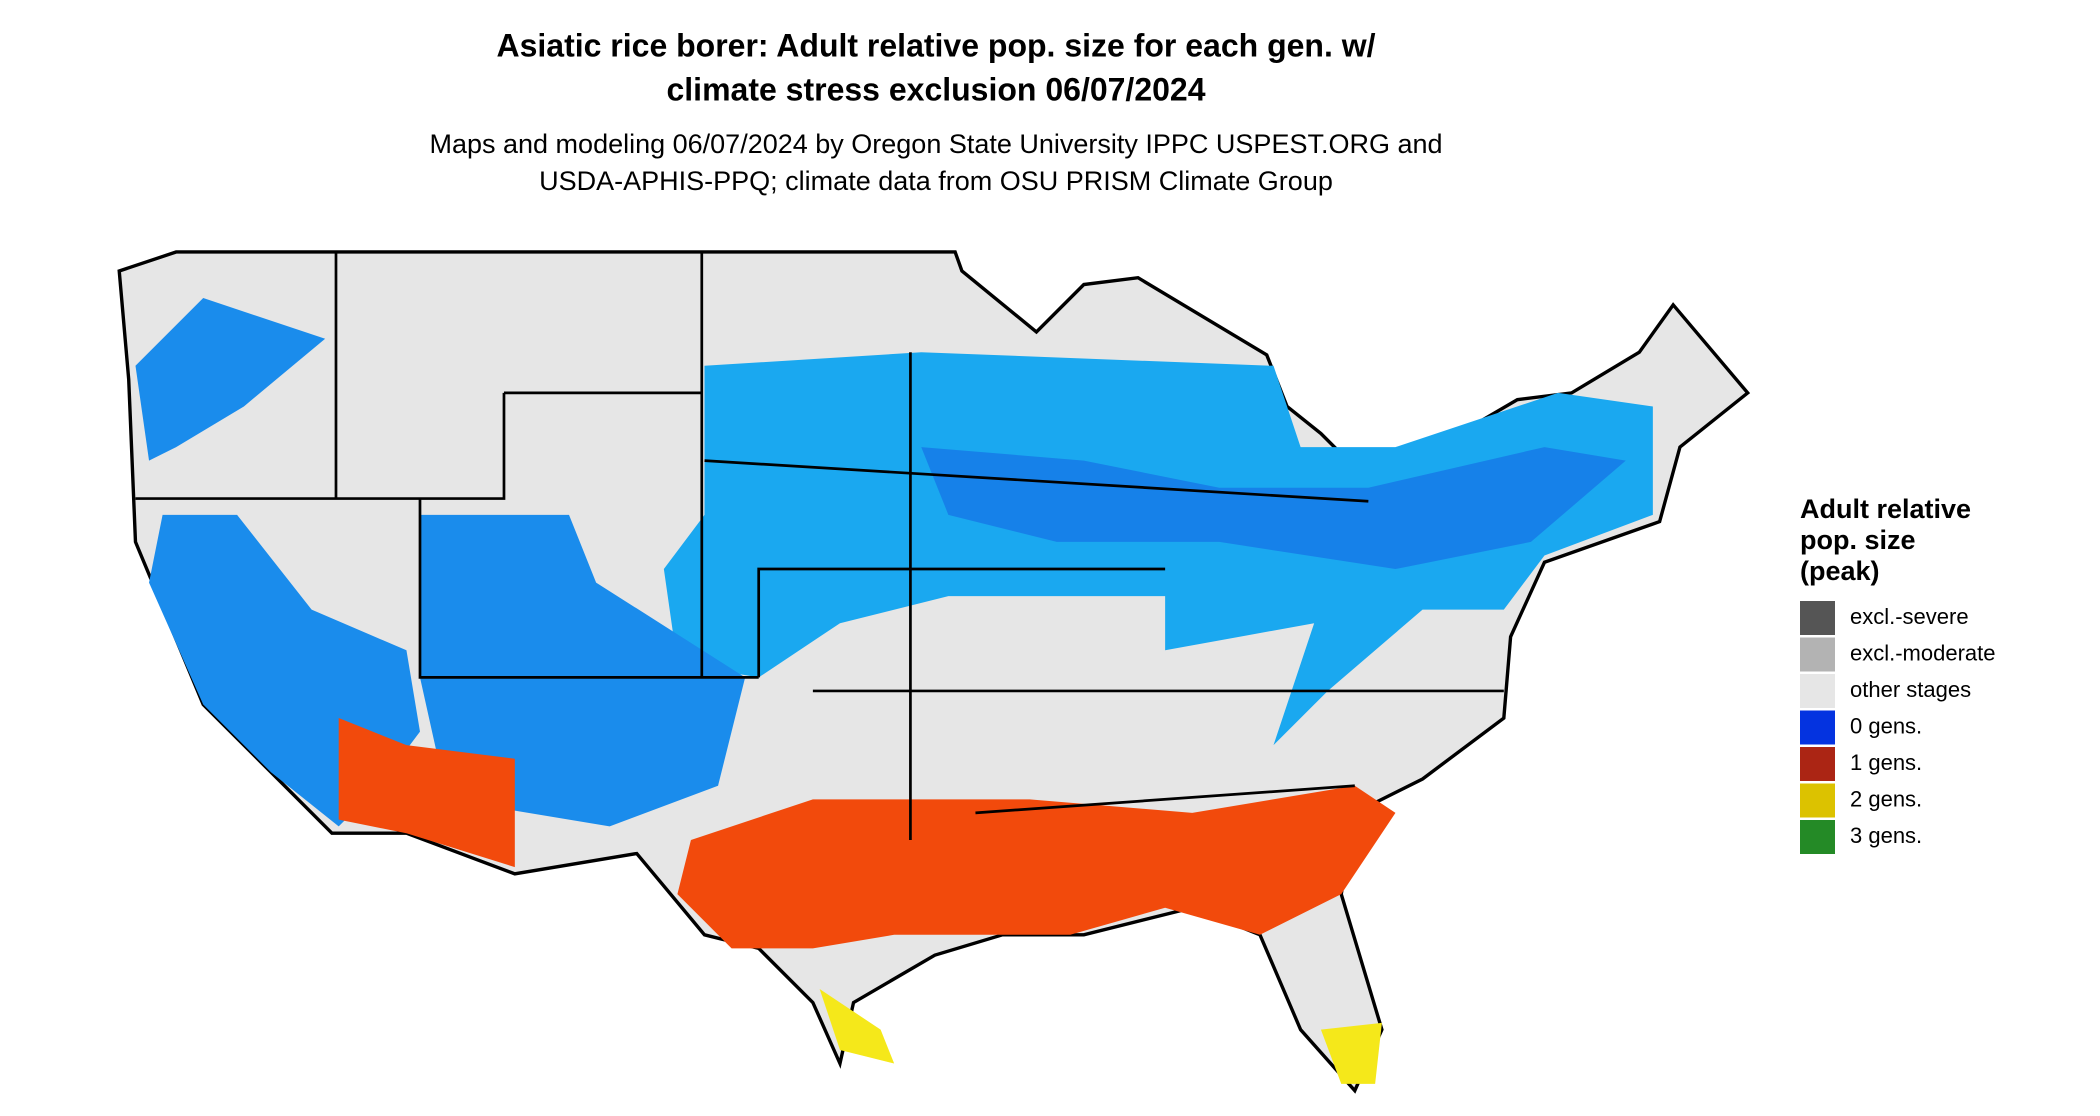 This screenshot has height=1116, width=2100. I want to click on legend-label: excl.-severe, so click(1909, 616).